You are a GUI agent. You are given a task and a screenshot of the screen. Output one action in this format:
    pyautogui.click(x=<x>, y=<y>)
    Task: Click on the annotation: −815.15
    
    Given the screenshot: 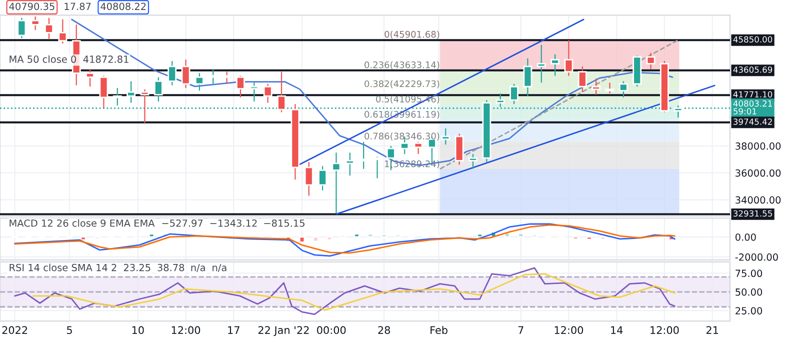 What is the action you would take?
    pyautogui.click(x=284, y=223)
    